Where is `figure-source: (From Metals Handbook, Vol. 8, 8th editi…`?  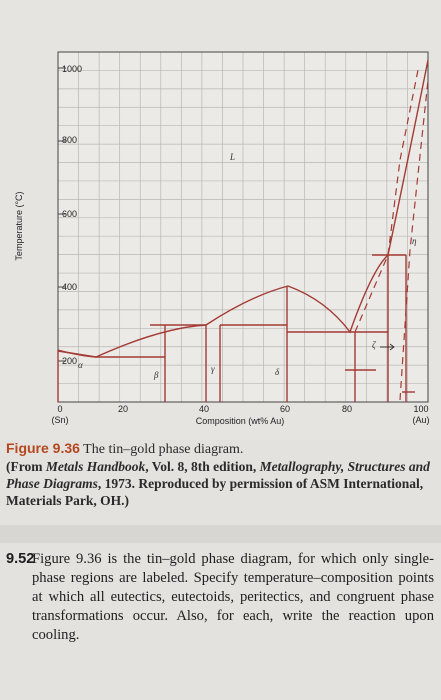
figure-source: (From Metals Handbook, Vol. 8, 8th editi… is located at coordinates (221, 483).